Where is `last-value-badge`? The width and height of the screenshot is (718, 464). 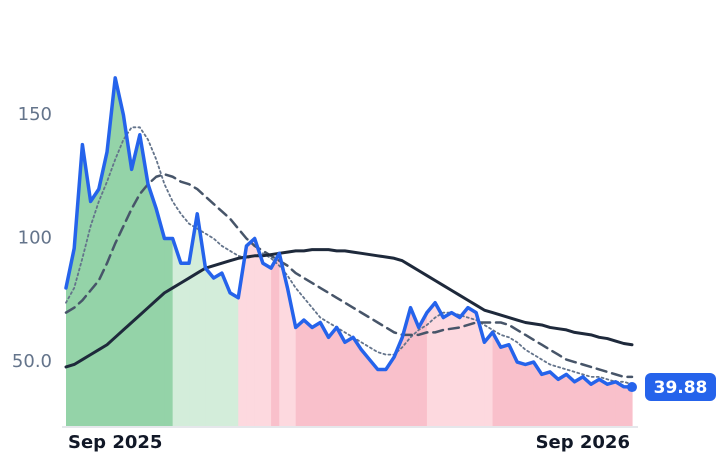 last-value-badge is located at coordinates (680, 387).